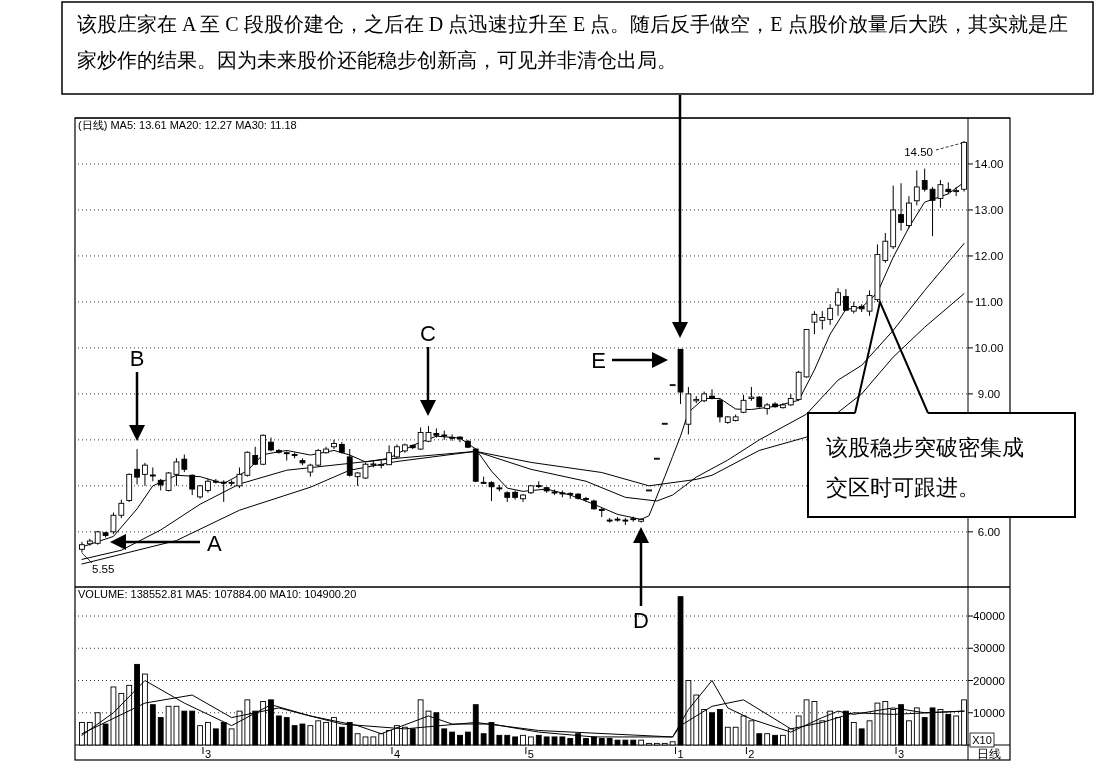 This screenshot has height=780, width=1109. What do you see at coordinates (103, 569) in the screenshot?
I see `annotation: 5.55` at bounding box center [103, 569].